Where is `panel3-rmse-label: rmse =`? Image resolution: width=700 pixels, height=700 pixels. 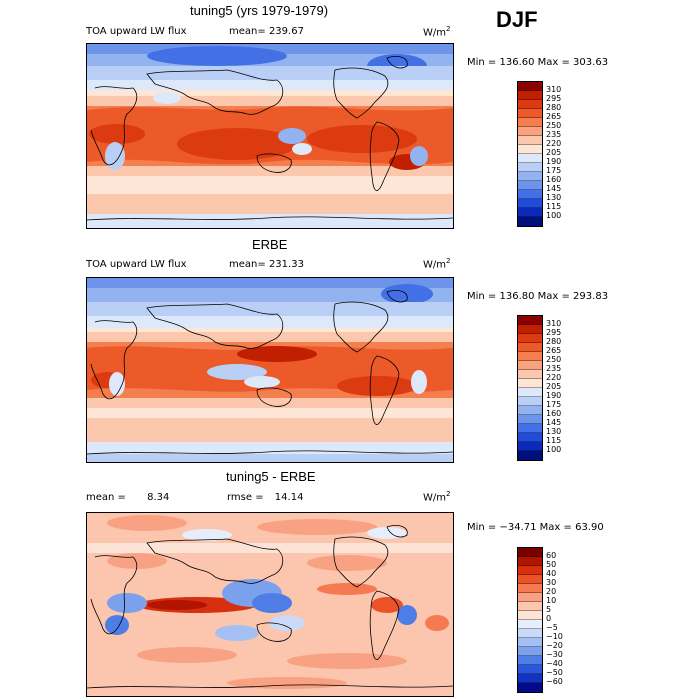 panel3-rmse-label: rmse = is located at coordinates (245, 497).